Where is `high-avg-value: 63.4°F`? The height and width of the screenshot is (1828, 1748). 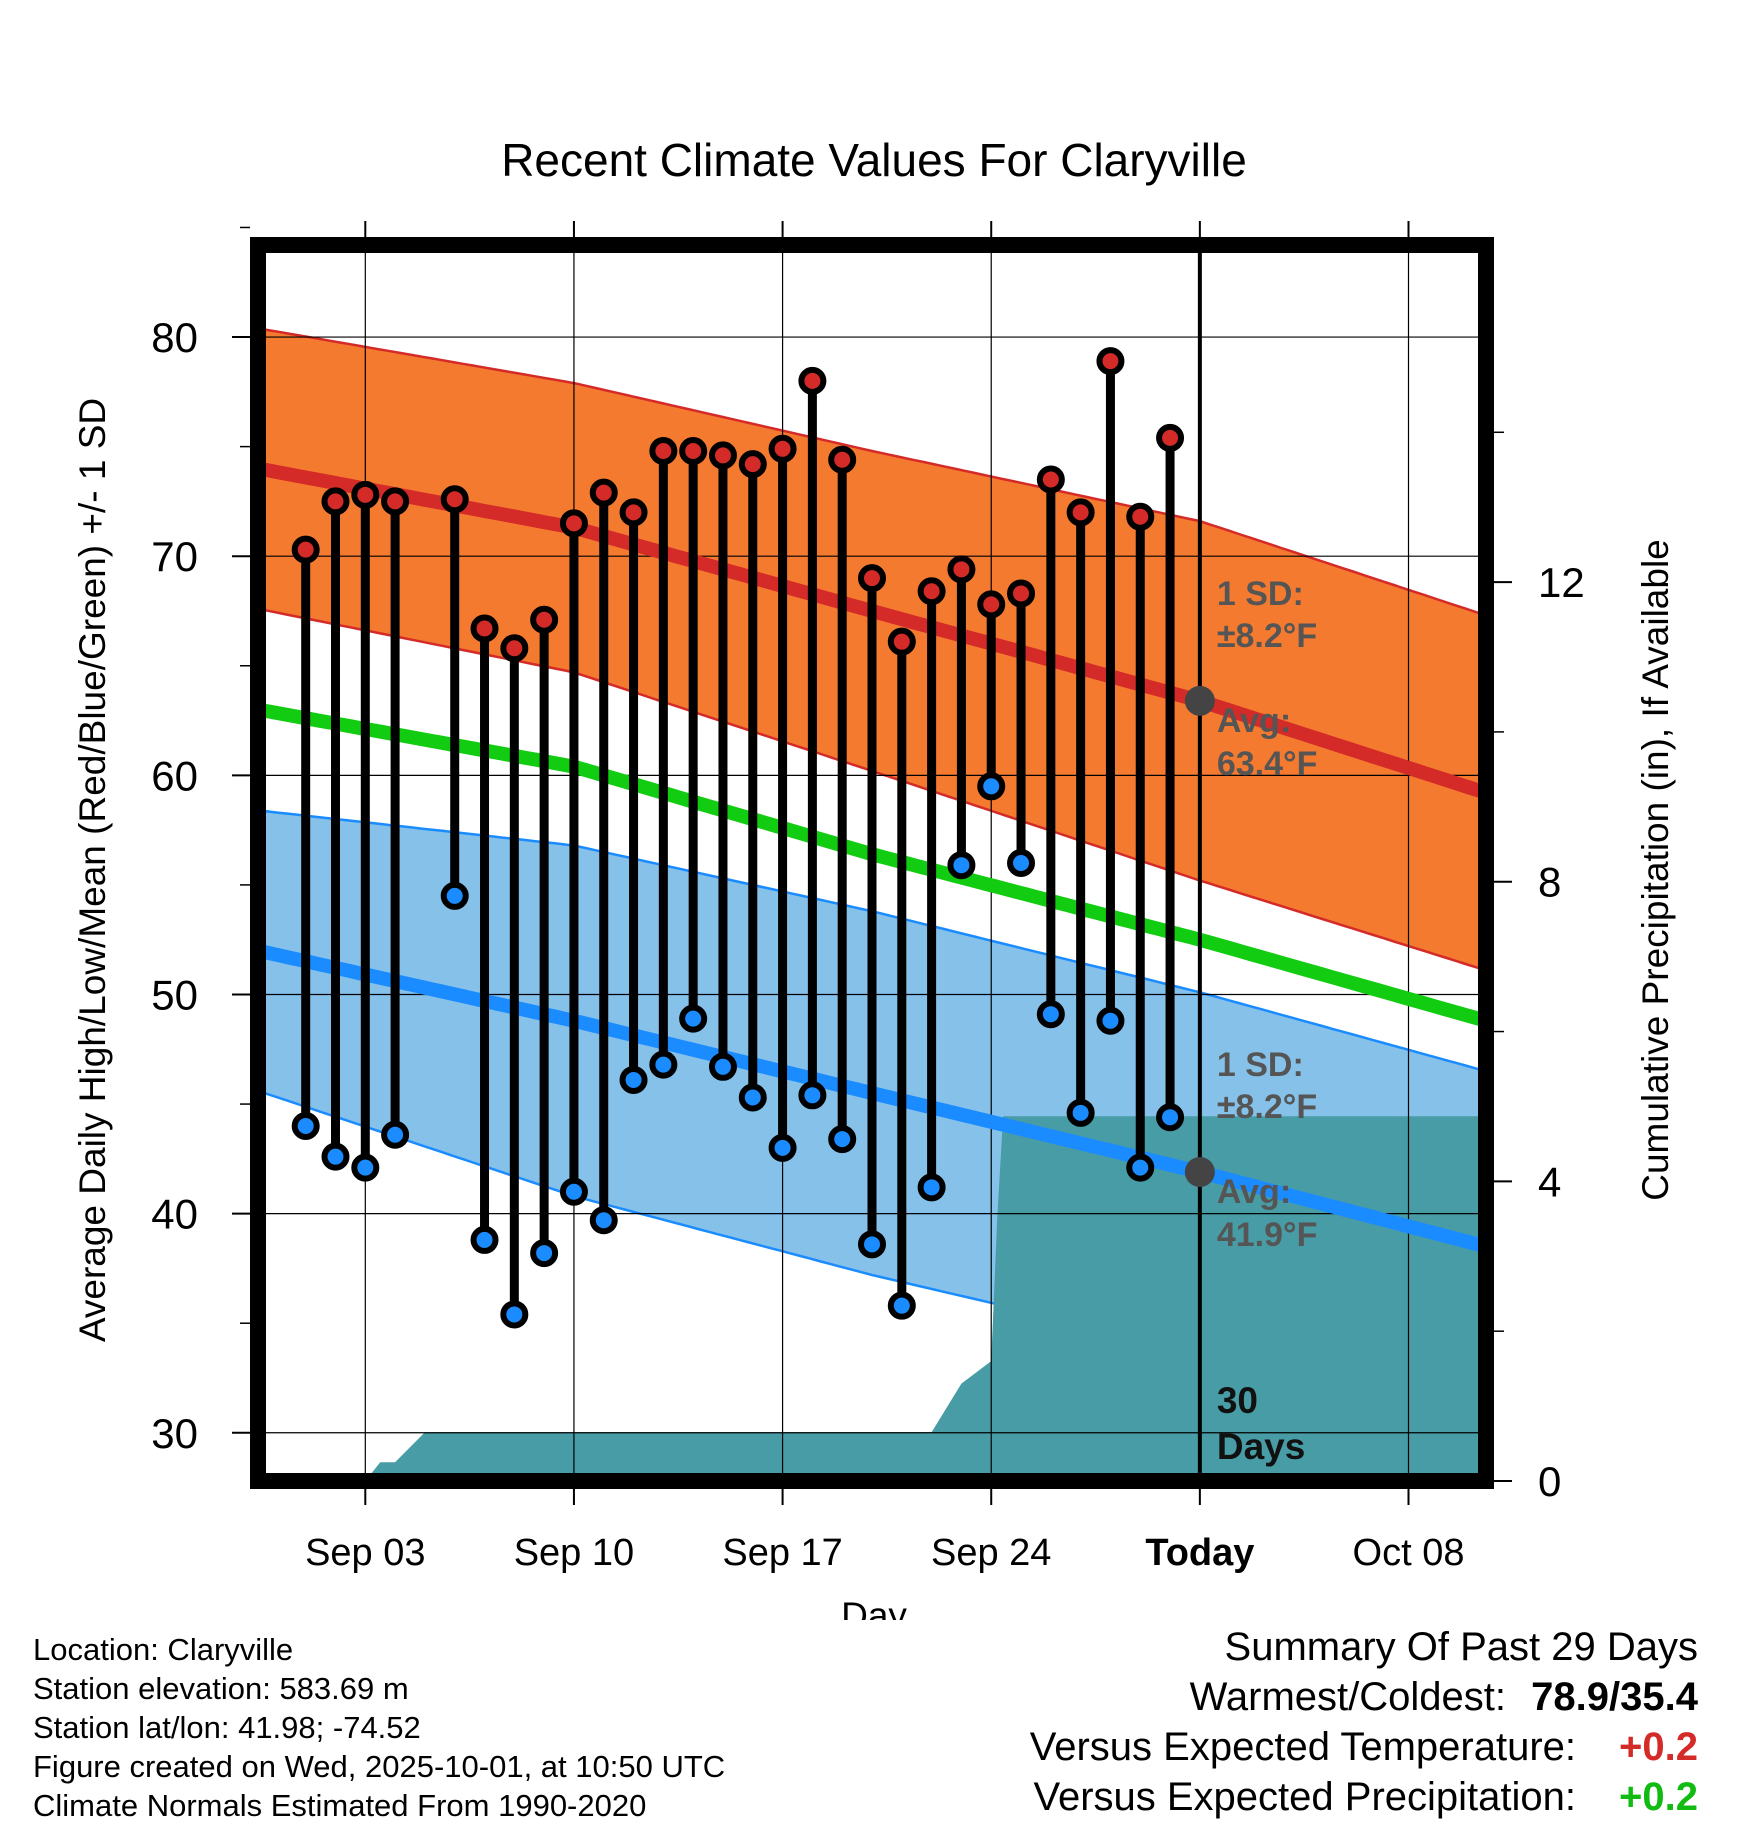
high-avg-value: 63.4°F is located at coordinates (1267, 764).